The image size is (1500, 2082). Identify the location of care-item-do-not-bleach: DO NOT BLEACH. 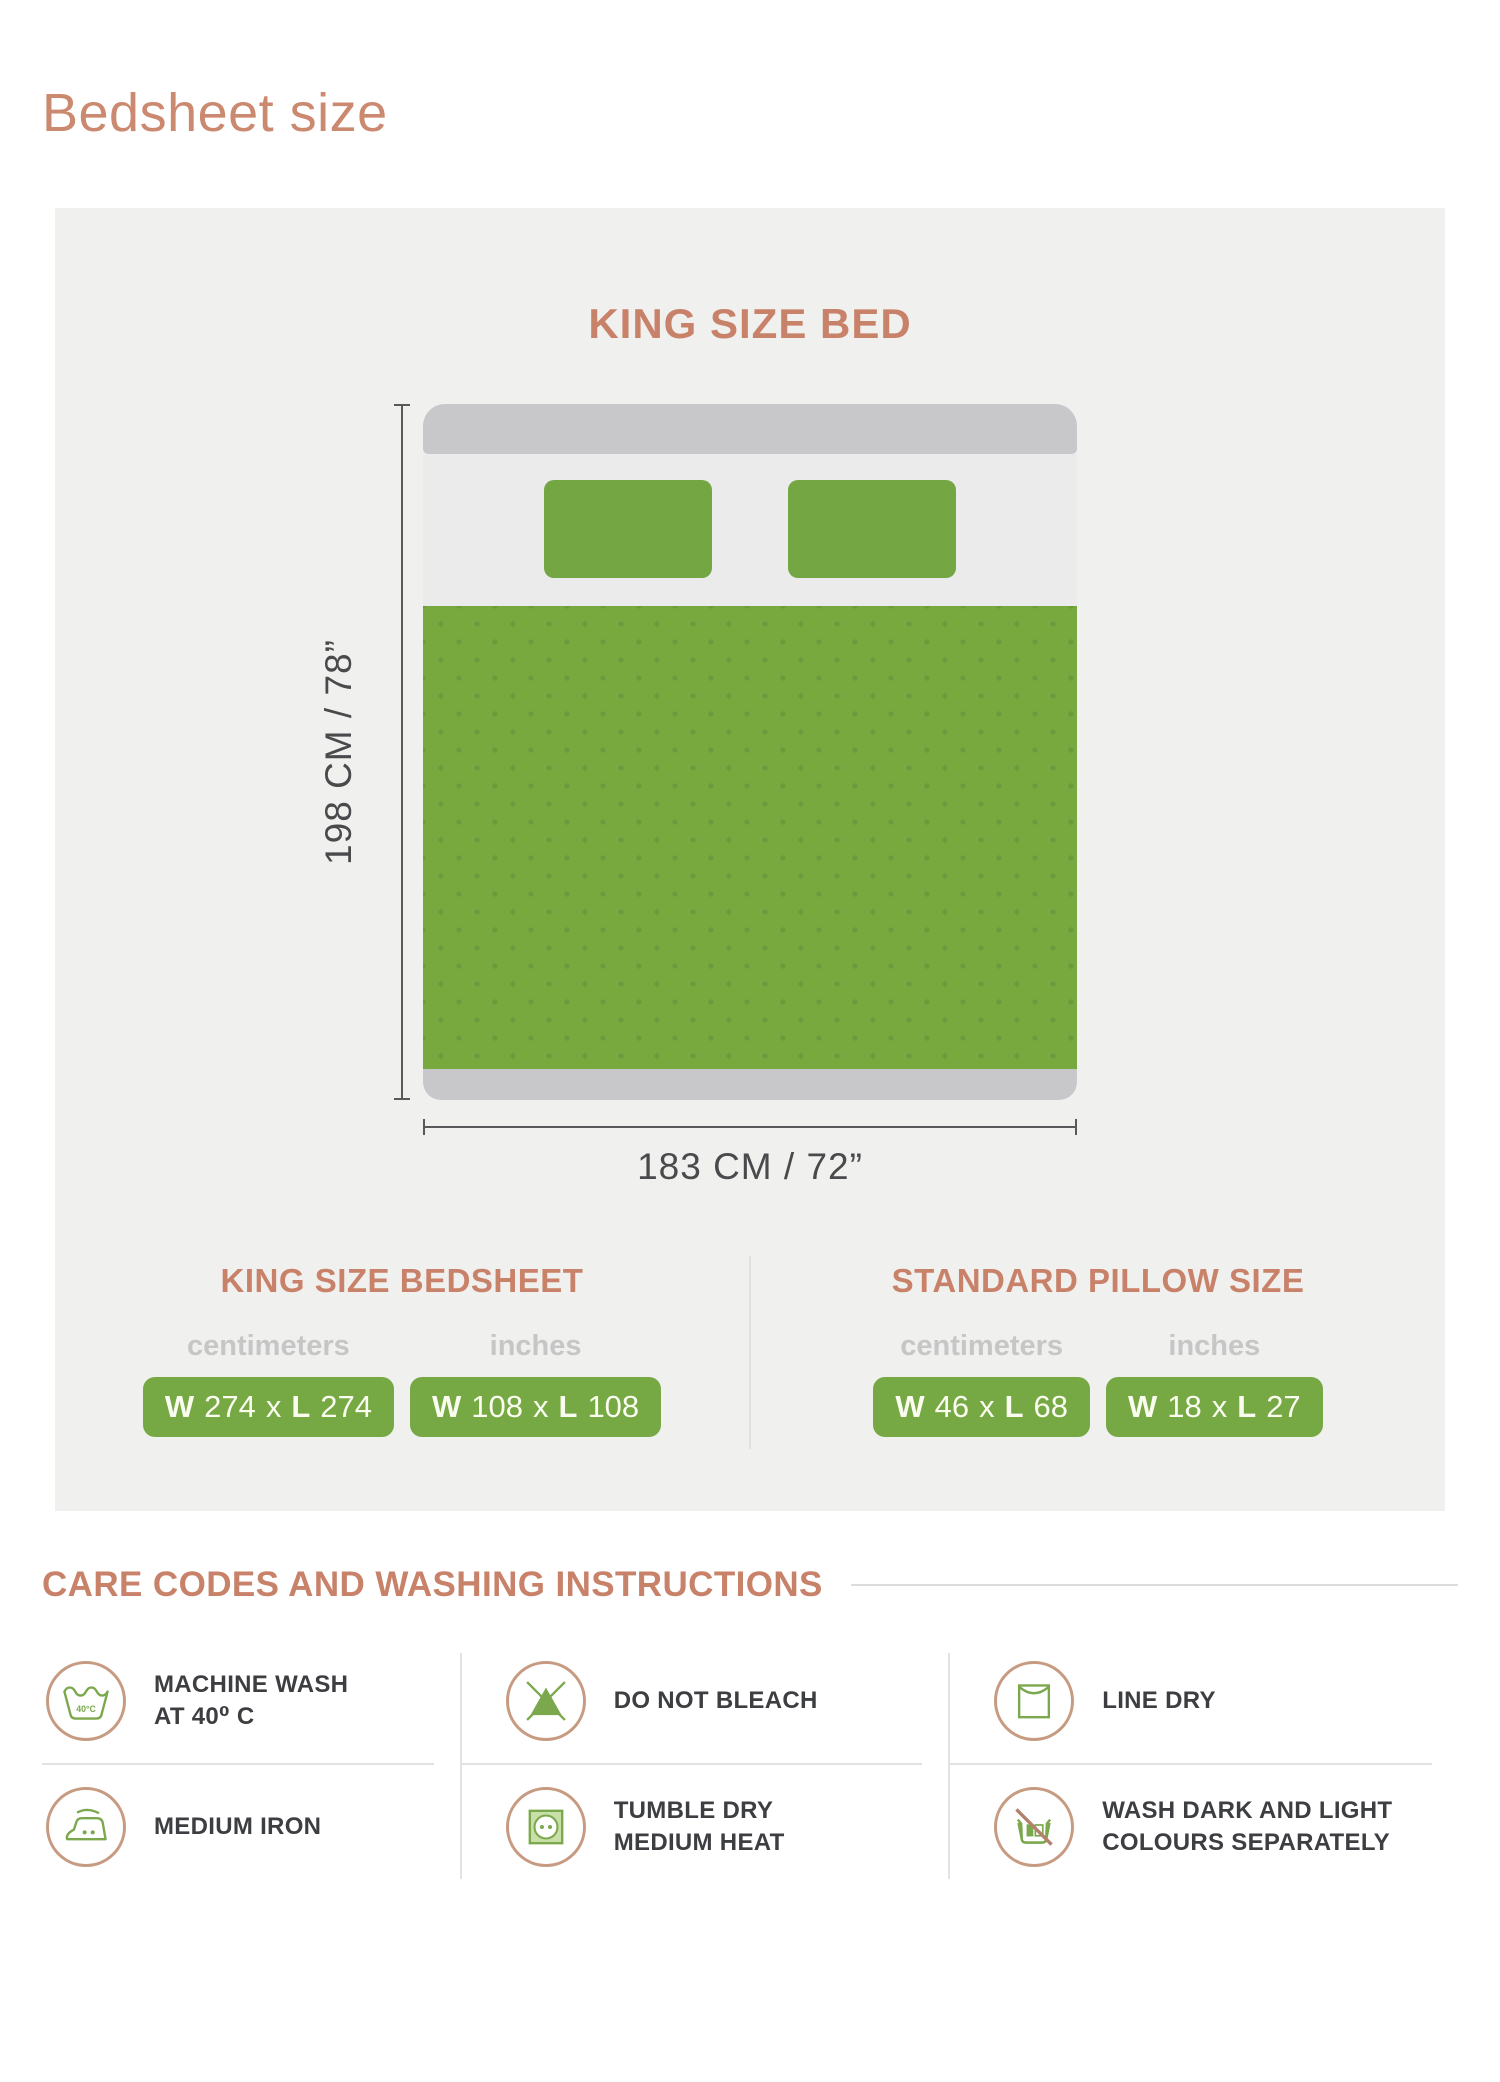
(691, 1702).